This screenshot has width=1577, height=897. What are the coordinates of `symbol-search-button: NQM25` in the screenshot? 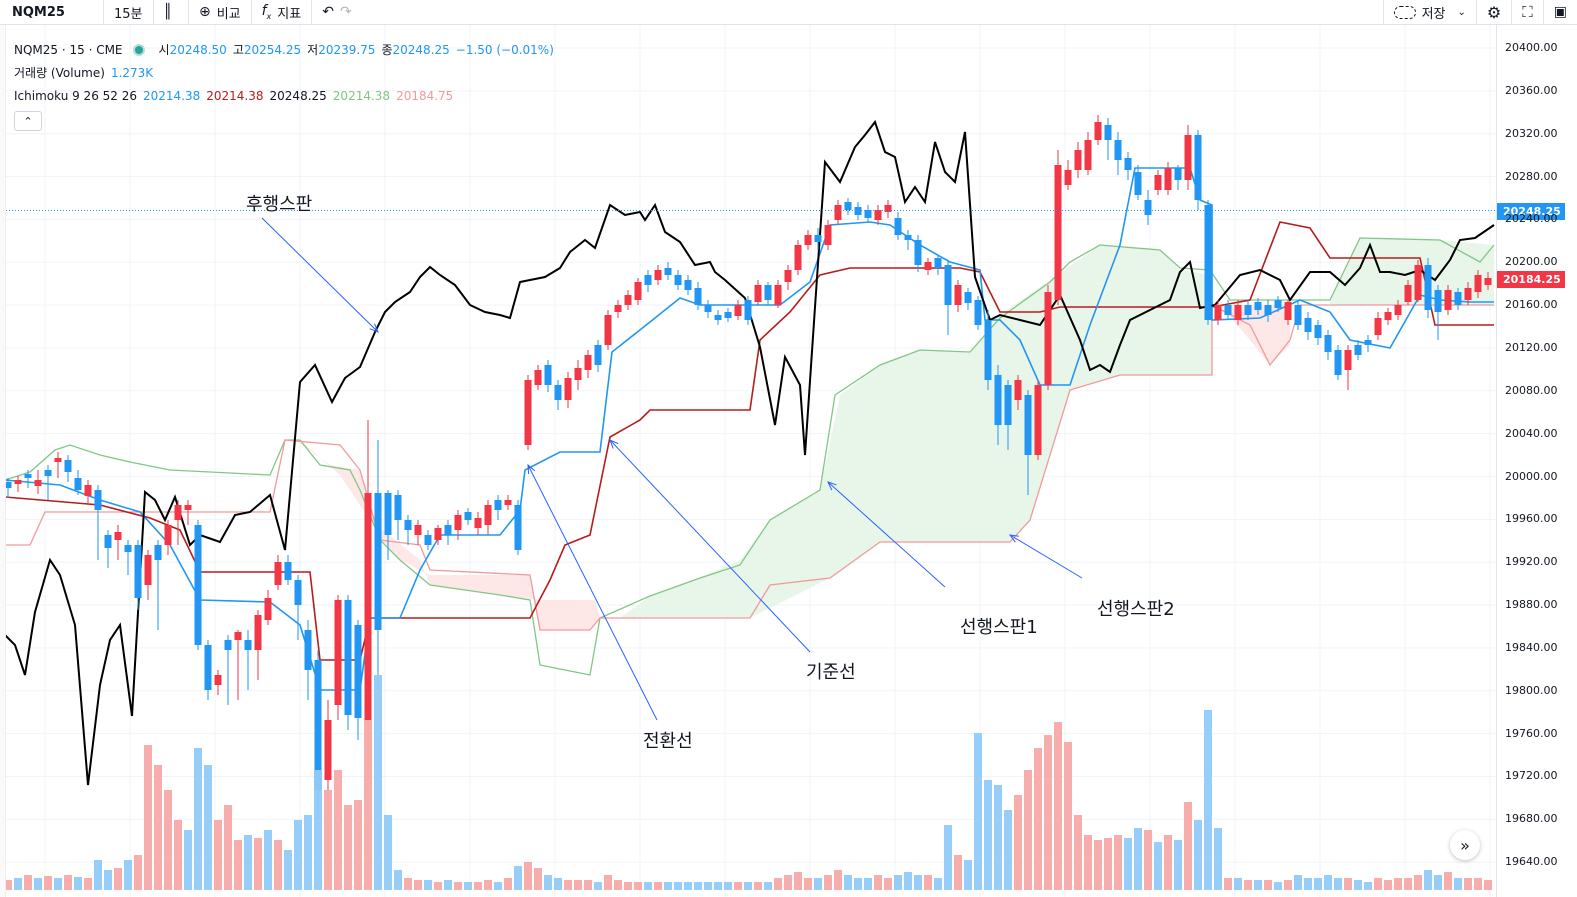 It's located at (52, 12).